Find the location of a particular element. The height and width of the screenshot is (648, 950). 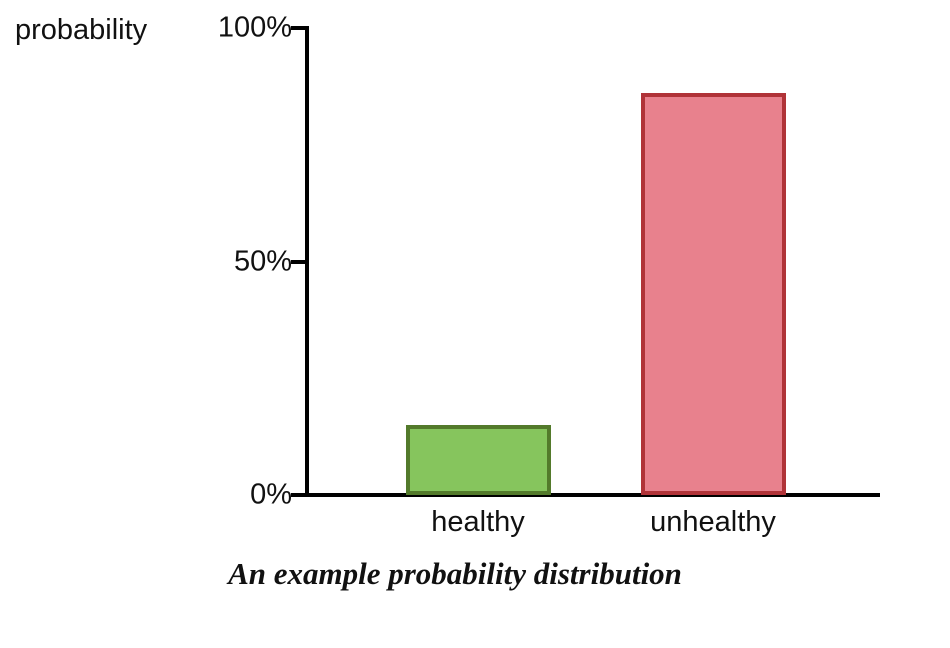

y-tick-label: 100% is located at coordinates (254, 27).